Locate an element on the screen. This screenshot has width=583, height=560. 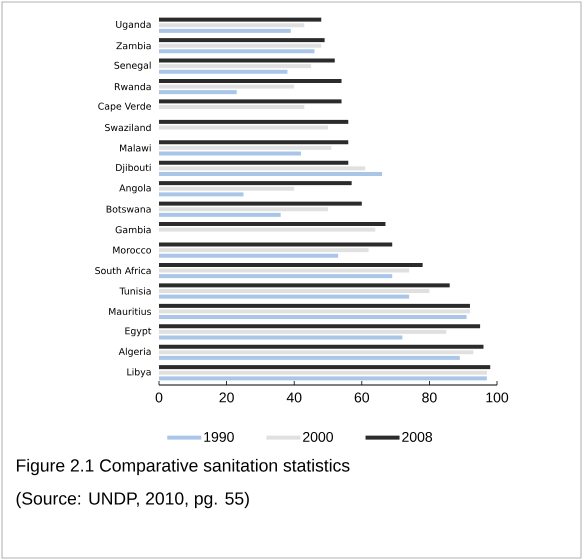
x-tick-label: 40 is located at coordinates (294, 397).